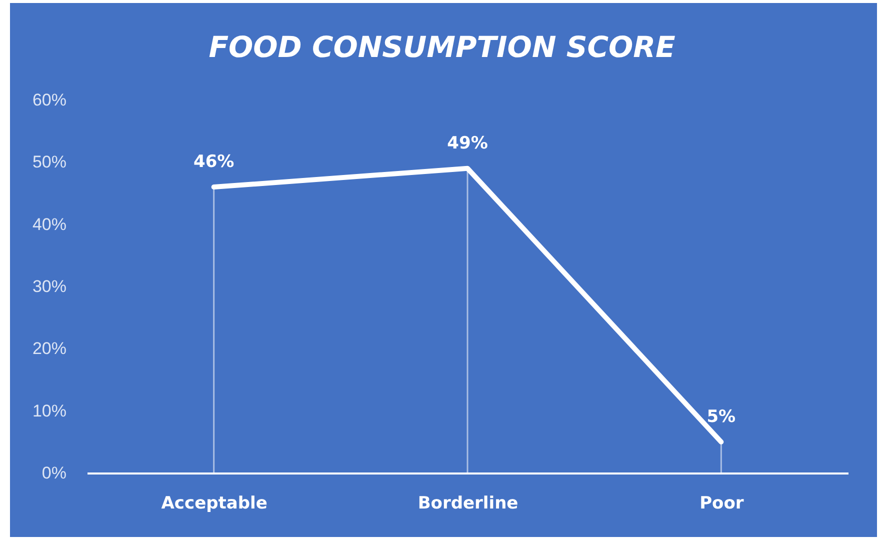  I want to click on y-tick-label: 40%, so click(49, 224).